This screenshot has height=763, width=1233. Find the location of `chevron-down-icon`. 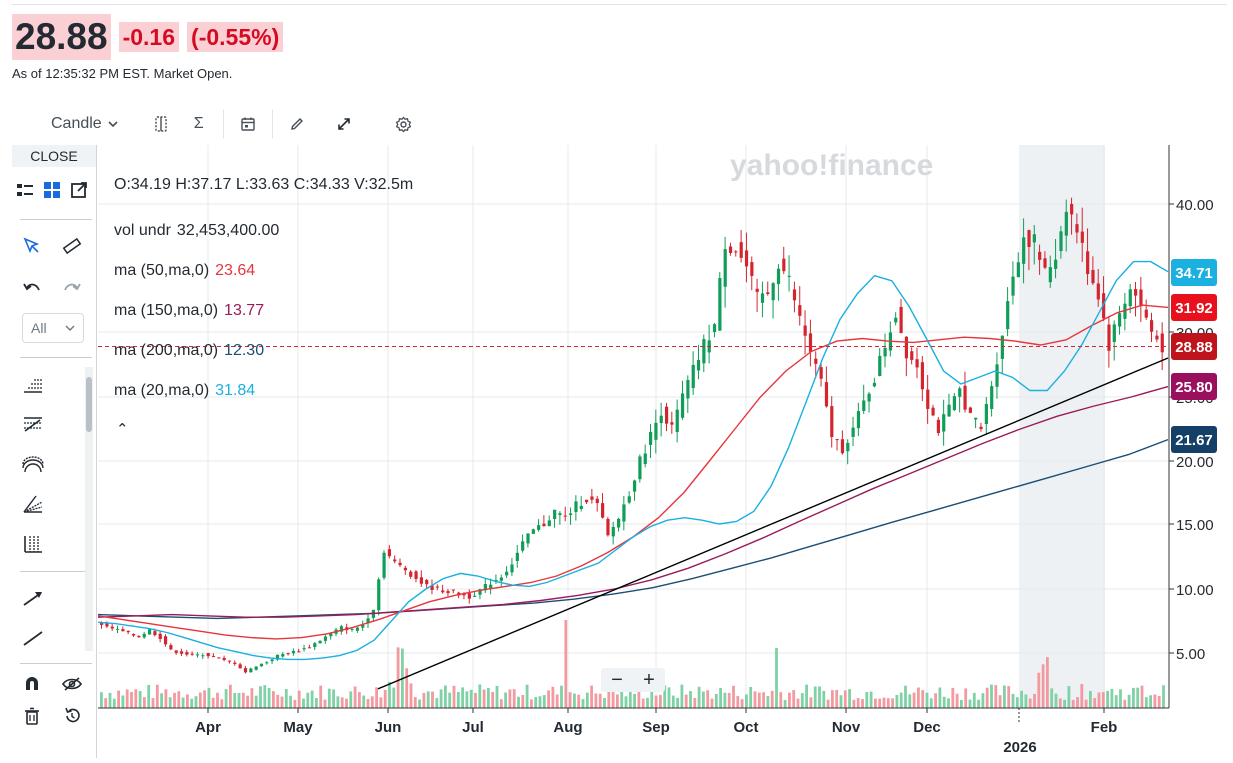

chevron-down-icon is located at coordinates (70, 328).